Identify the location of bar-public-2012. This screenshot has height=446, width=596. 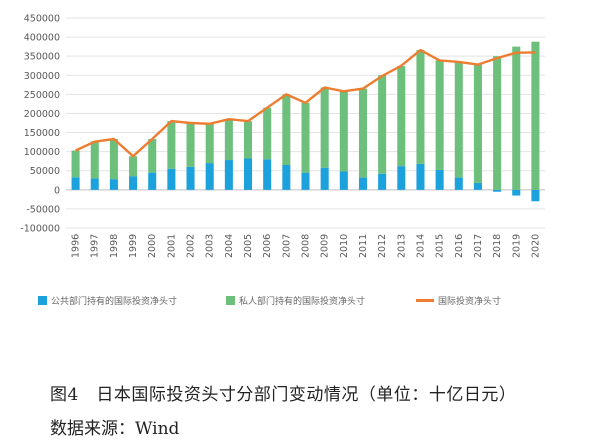
(382, 181).